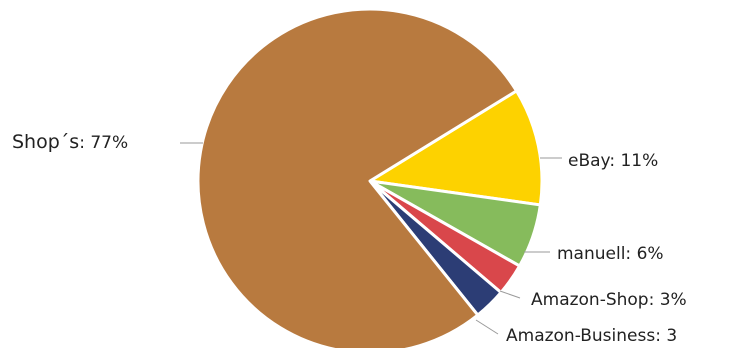  I want to click on slice-label-name-ebay: eBay: 11%, so click(613, 161).